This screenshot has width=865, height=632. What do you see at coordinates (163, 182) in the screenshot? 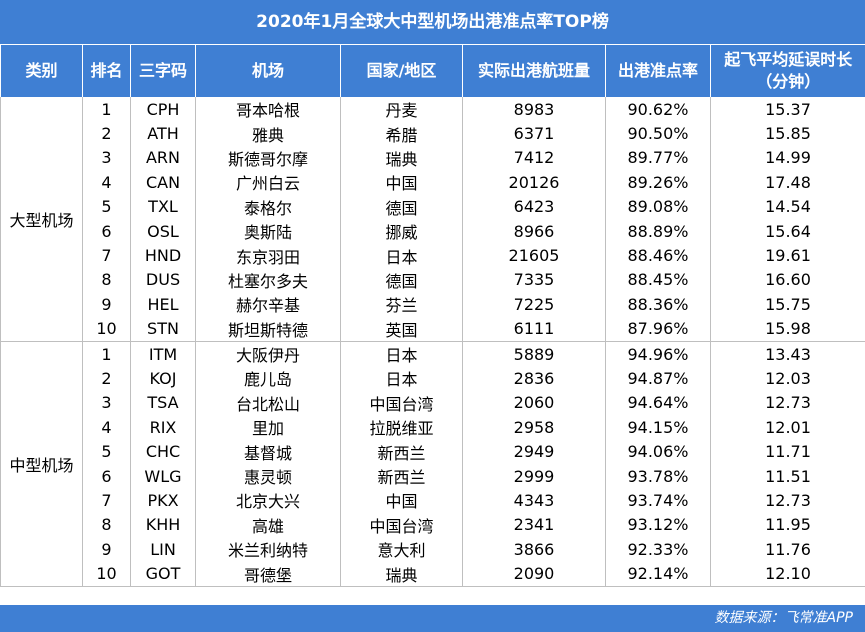
I see `table-cell: CAN` at bounding box center [163, 182].